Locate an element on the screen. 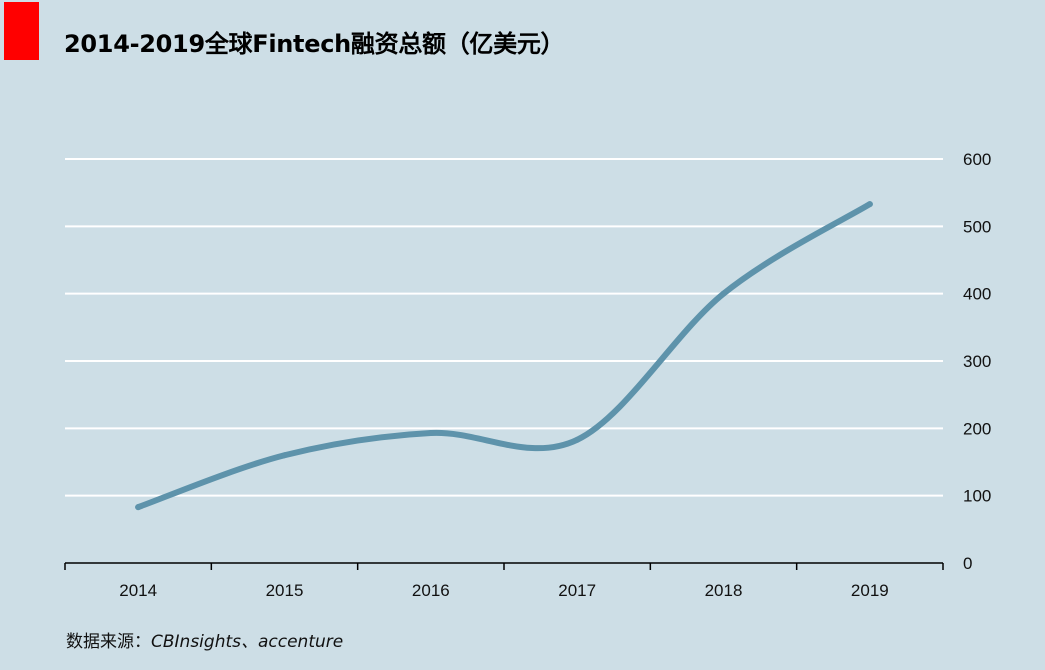 The width and height of the screenshot is (1045, 670). source-note: 数据来源：CBInsights、accenture is located at coordinates (204, 639).